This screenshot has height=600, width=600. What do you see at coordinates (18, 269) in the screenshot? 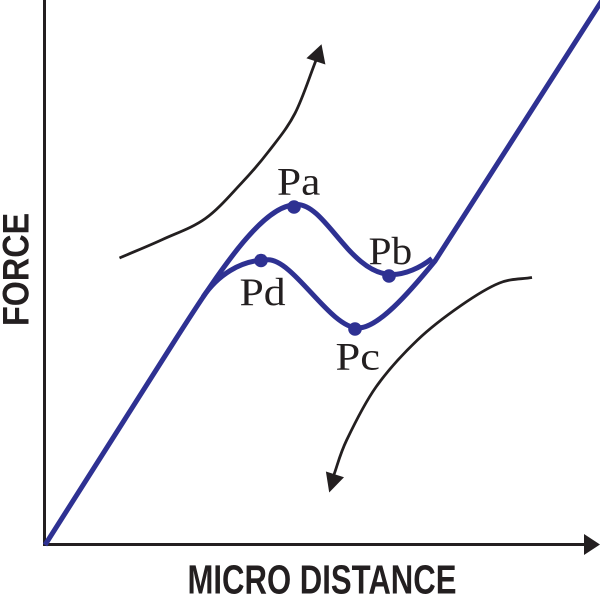
I see `svg-text: FORCE` at bounding box center [18, 269].